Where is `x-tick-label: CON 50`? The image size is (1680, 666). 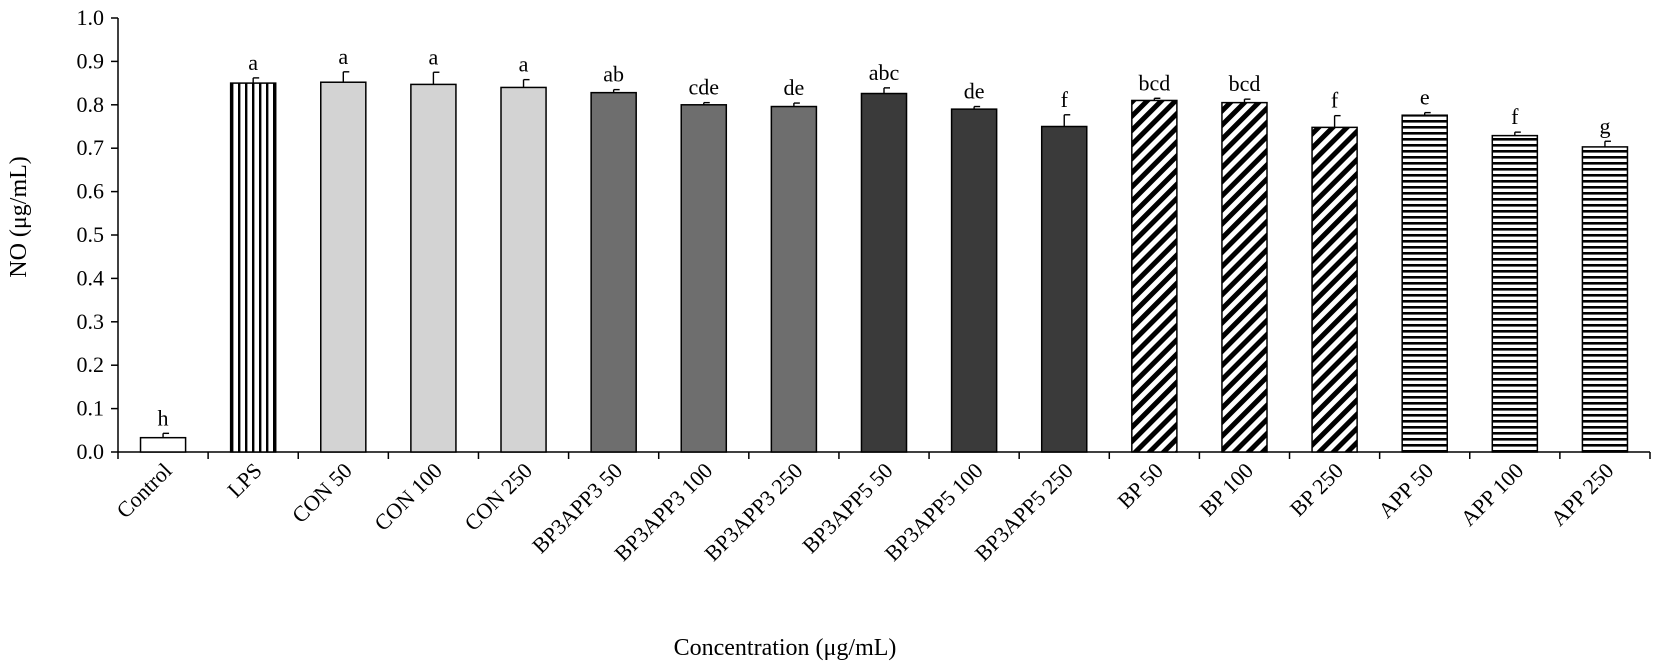 x-tick-label: CON 50 is located at coordinates (322, 493).